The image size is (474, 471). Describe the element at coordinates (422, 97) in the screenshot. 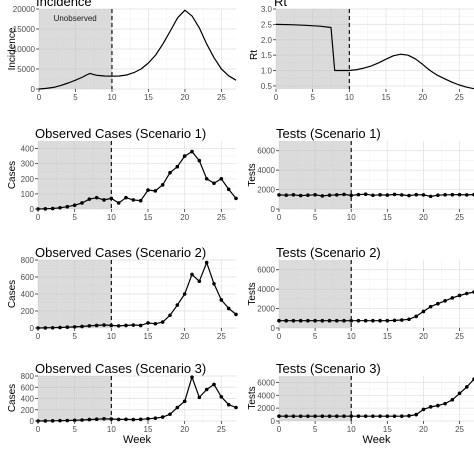

I see `x-tick-label: 20` at that location.